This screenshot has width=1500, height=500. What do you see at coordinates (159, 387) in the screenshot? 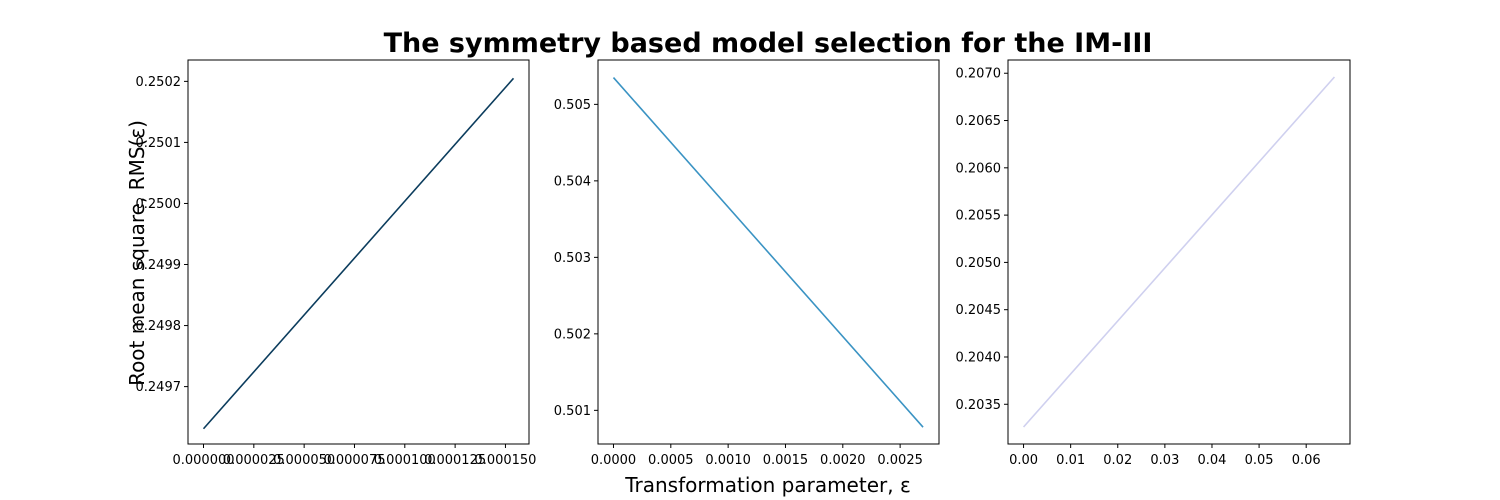
I see `y-tick-label-1-1: 0.2497` at bounding box center [159, 387].